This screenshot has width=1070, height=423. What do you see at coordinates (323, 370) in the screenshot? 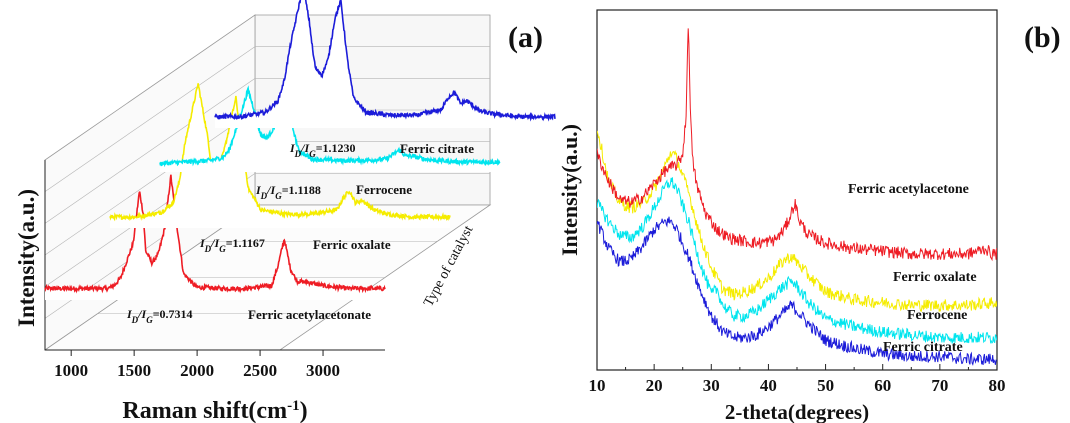
I see `x-tick-label: 3000` at bounding box center [323, 370].